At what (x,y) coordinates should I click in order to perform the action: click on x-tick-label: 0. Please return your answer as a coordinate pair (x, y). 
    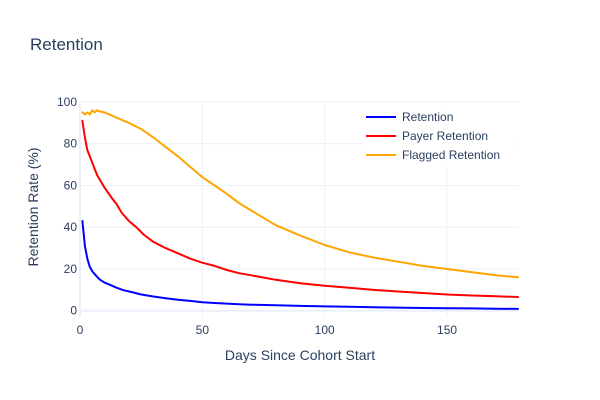
    Looking at the image, I should click on (80, 330).